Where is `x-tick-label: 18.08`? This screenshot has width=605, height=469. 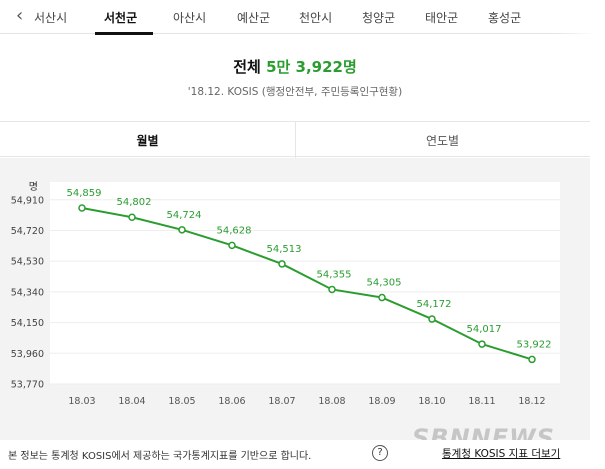
x-tick-label: 18.08 is located at coordinates (331, 401).